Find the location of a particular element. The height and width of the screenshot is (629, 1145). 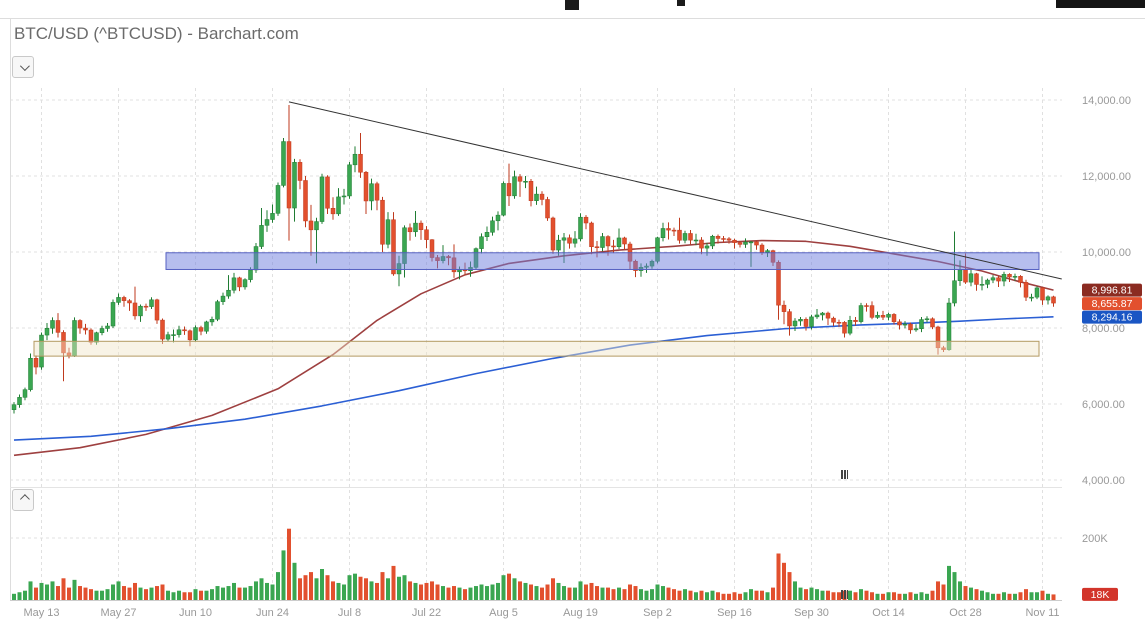

svg-text: 8,996.81 is located at coordinates (1112, 291).